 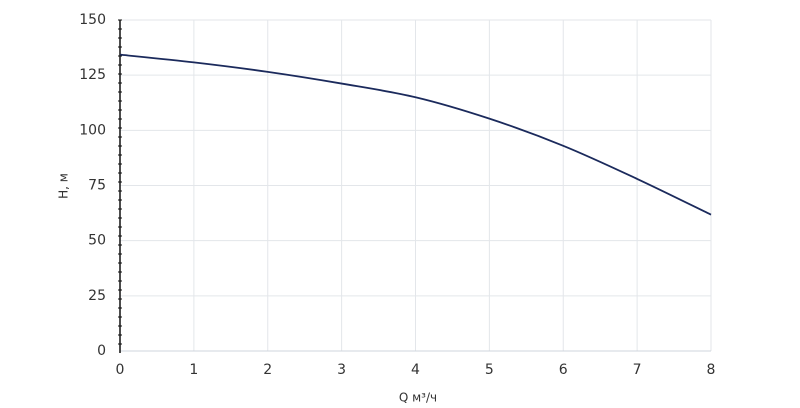 What do you see at coordinates (97, 241) in the screenshot?
I see `y-tick-label: 50` at bounding box center [97, 241].